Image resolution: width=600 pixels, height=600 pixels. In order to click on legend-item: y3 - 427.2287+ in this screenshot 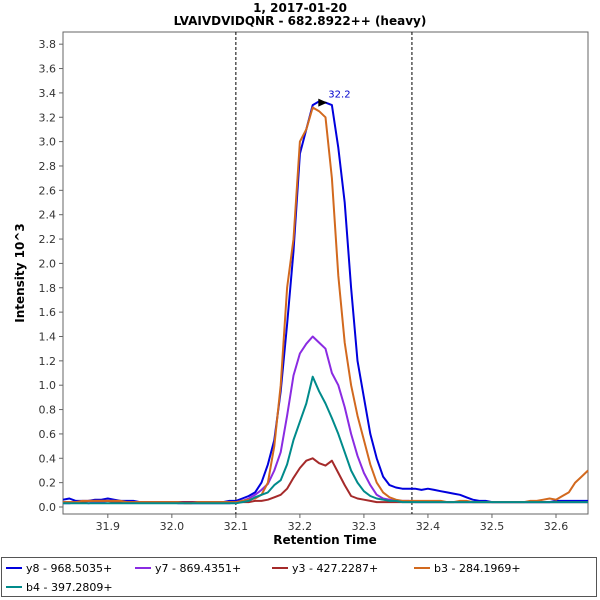, I will do `click(325, 568)`.